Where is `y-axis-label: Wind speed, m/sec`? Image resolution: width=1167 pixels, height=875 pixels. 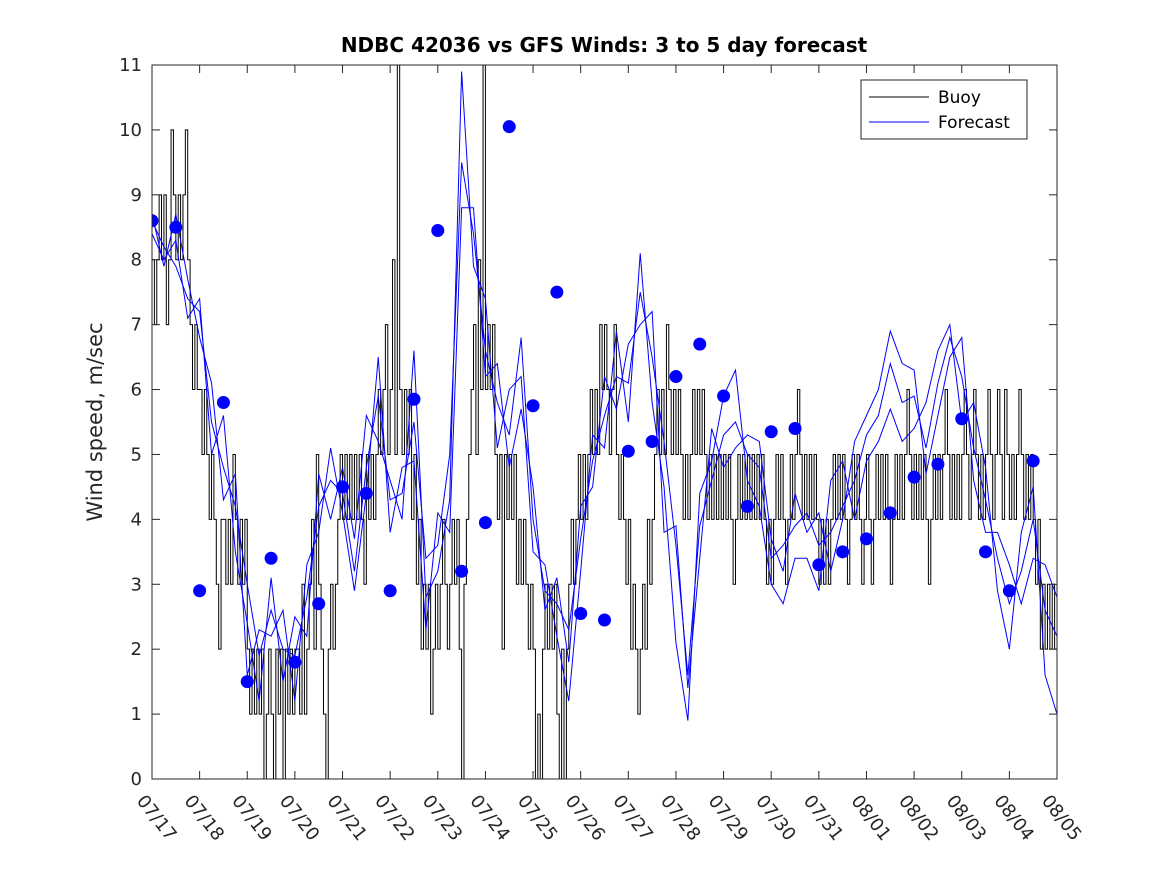 y-axis-label: Wind speed, m/sec is located at coordinates (95, 421).